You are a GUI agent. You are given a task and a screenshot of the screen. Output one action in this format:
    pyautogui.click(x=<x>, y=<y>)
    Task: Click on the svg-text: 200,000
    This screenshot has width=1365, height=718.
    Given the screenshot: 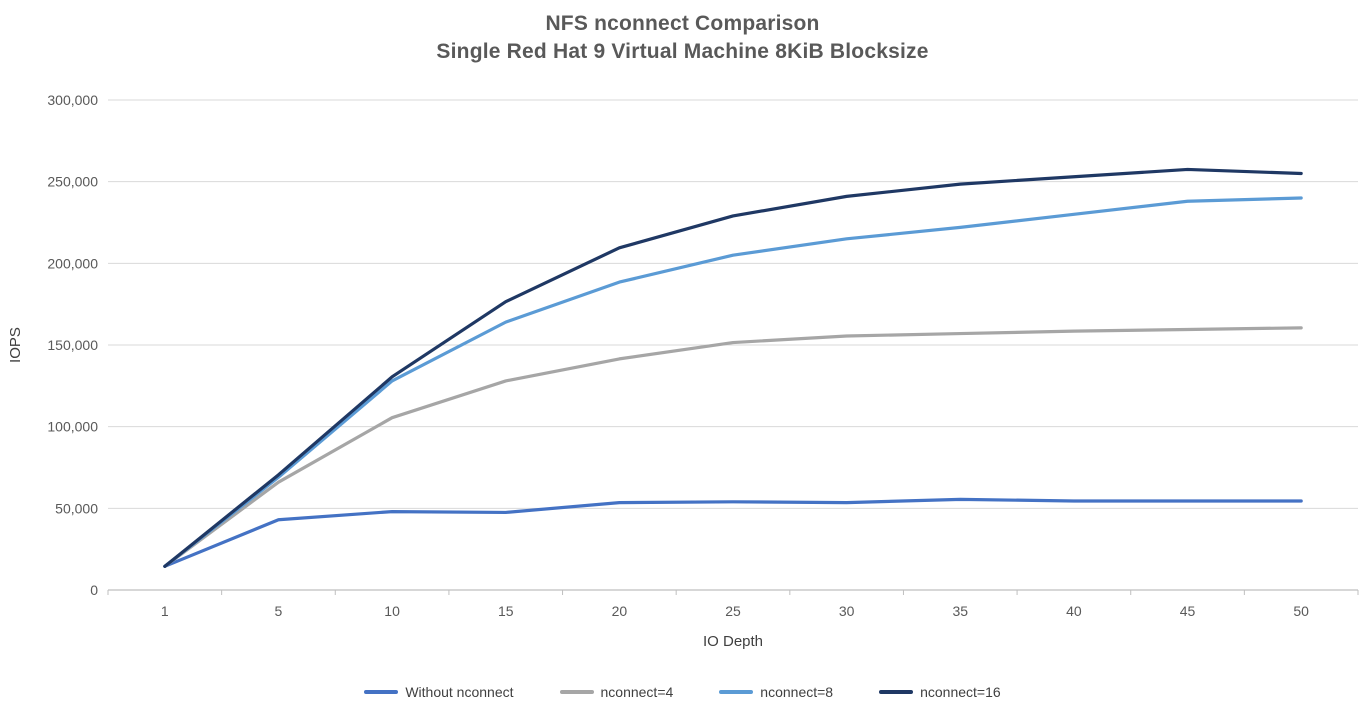 What is the action you would take?
    pyautogui.click(x=72, y=263)
    